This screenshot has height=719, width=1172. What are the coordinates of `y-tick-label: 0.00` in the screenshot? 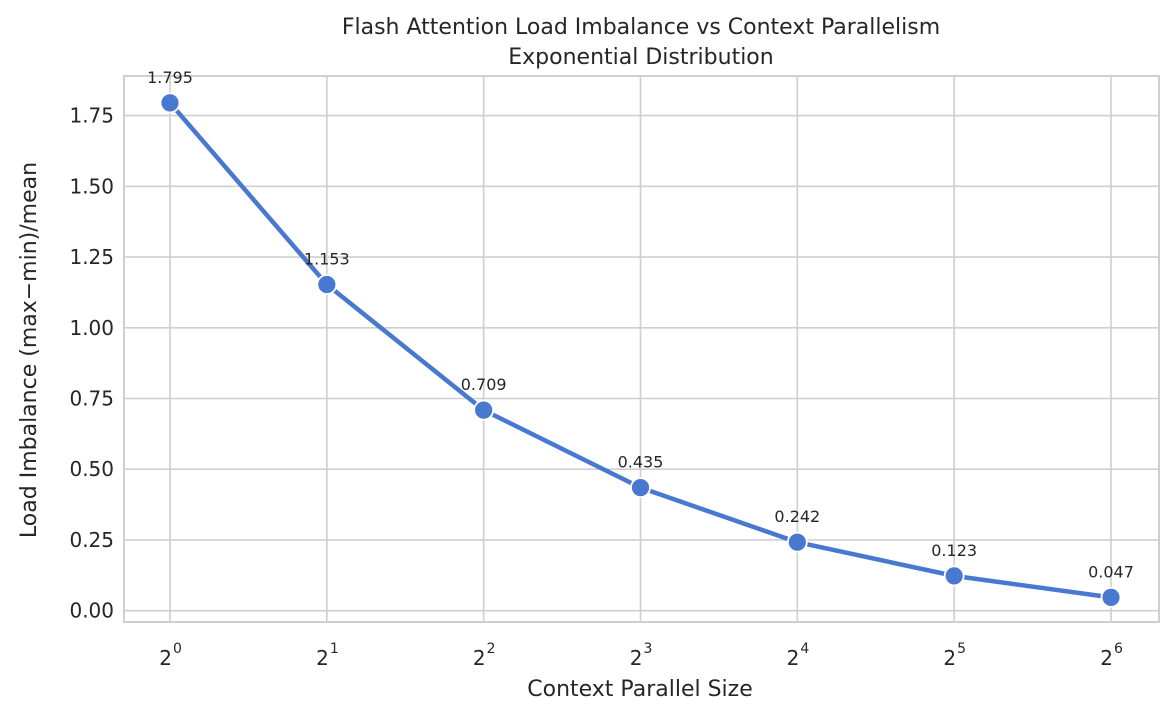 It's located at (91, 611).